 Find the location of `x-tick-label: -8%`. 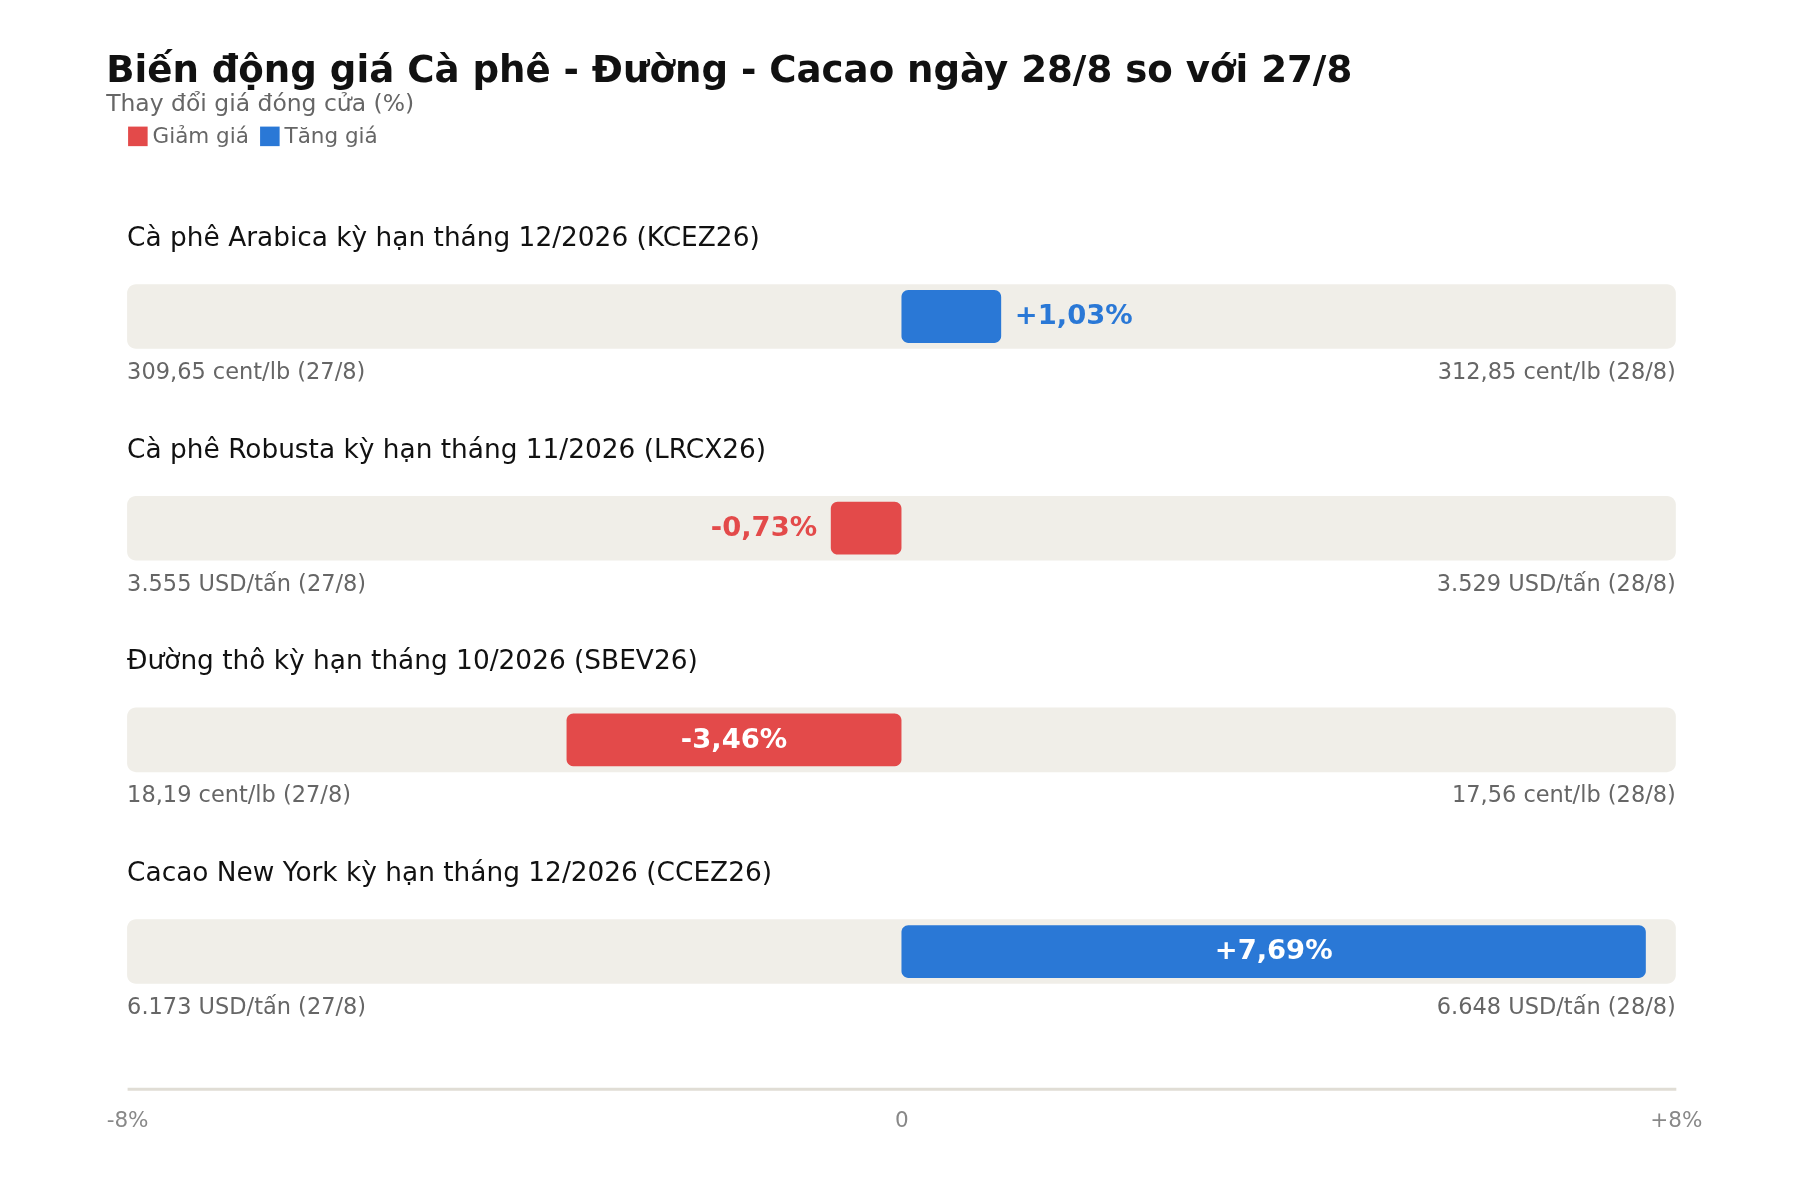

x-tick-label: -8% is located at coordinates (127, 1120).